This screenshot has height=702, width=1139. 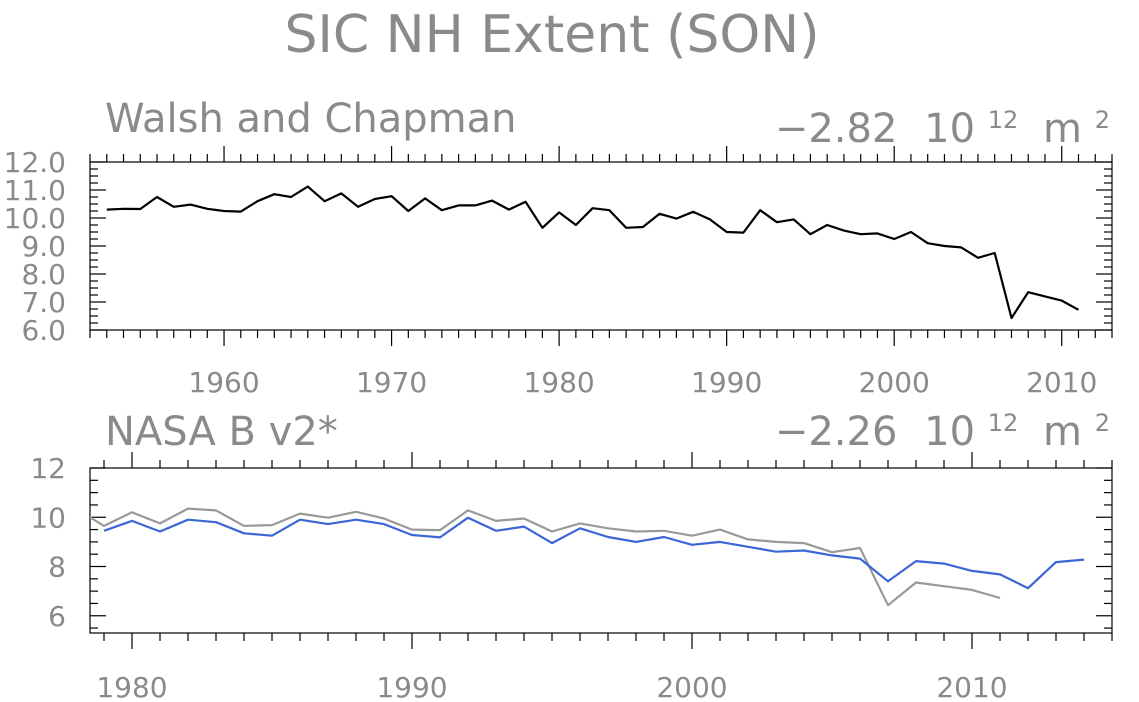 I want to click on y-tick-label: 6.0, so click(x=43, y=330).